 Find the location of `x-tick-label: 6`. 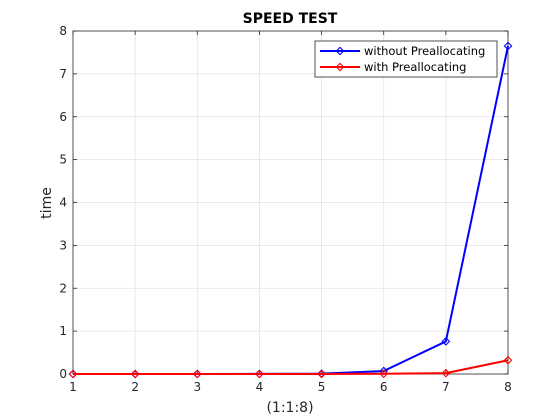

x-tick-label: 6 is located at coordinates (384, 387).